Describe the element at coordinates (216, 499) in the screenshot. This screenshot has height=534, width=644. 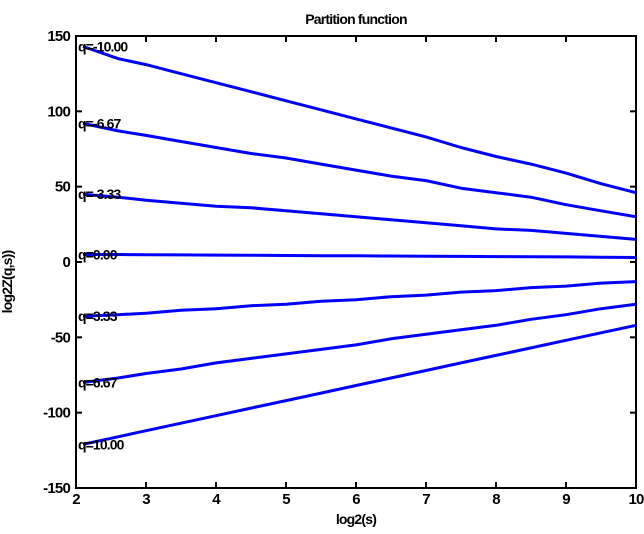
I see `x-tick-label: 4` at that location.